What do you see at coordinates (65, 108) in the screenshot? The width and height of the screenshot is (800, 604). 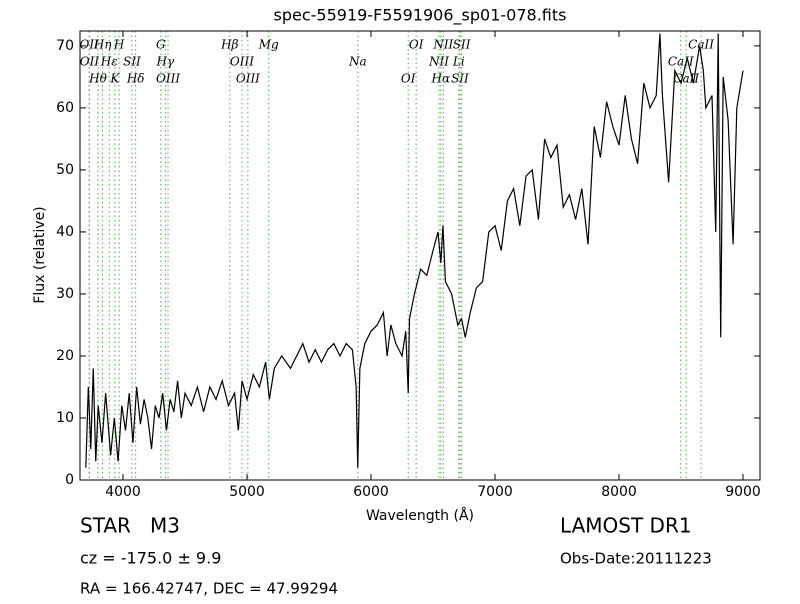 I see `y-tick-label: 60` at bounding box center [65, 108].